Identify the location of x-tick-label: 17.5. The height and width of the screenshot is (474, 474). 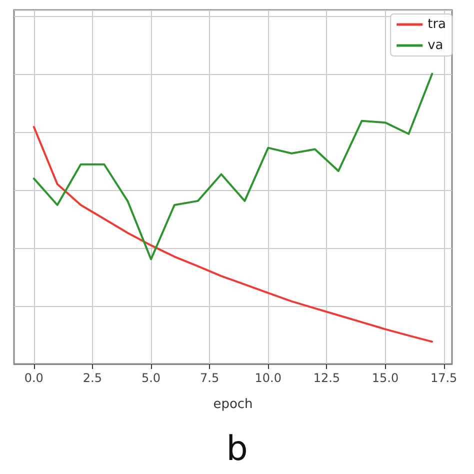
(444, 378).